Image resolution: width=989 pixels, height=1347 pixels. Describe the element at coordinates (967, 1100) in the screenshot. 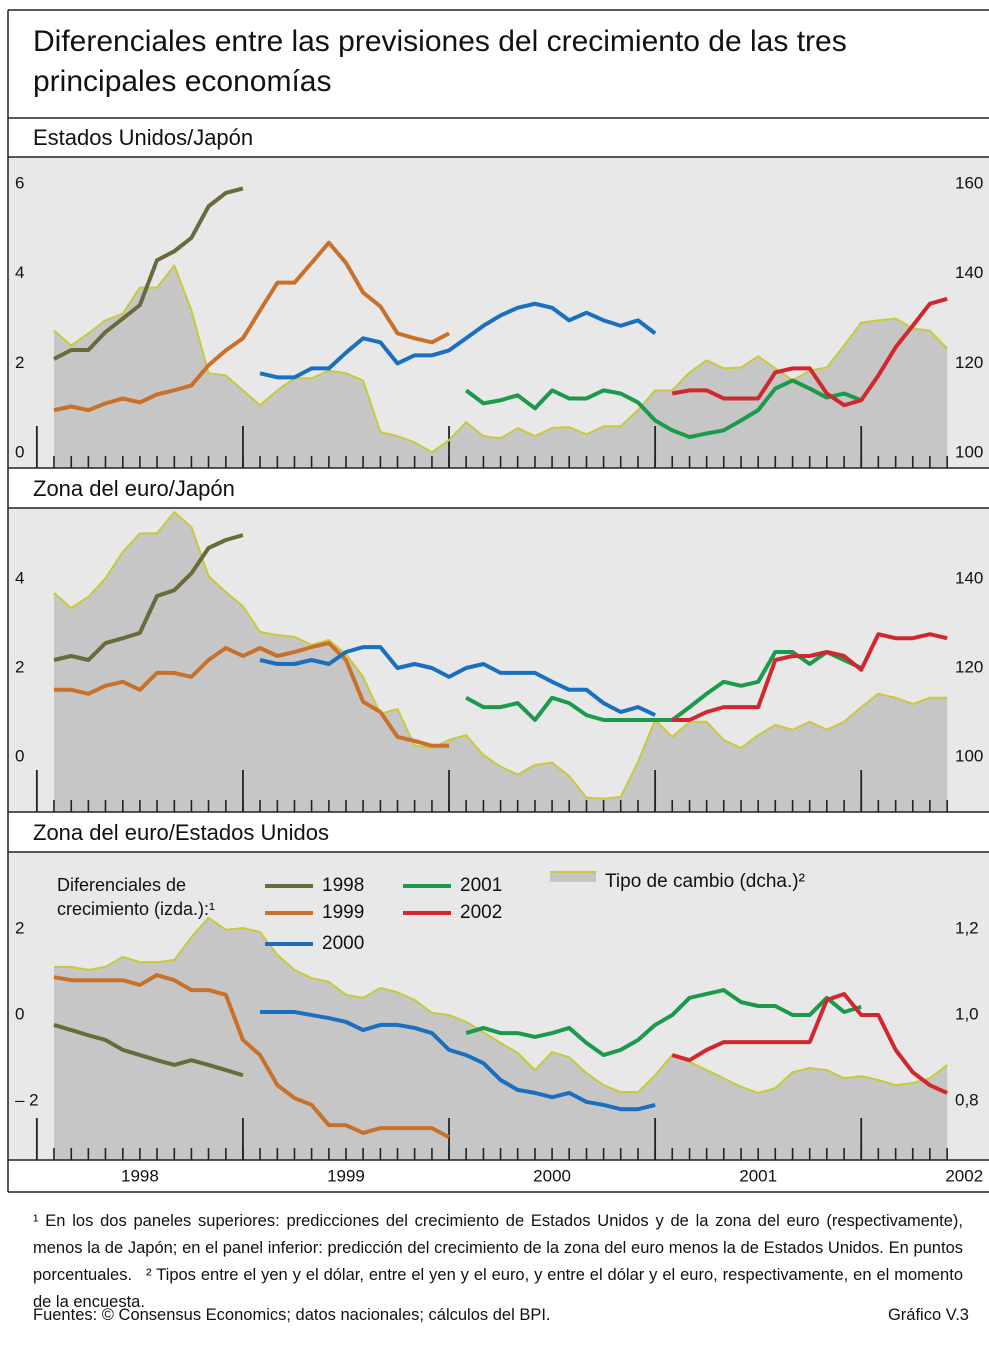

I see `y2-tick-label: 0,8` at that location.